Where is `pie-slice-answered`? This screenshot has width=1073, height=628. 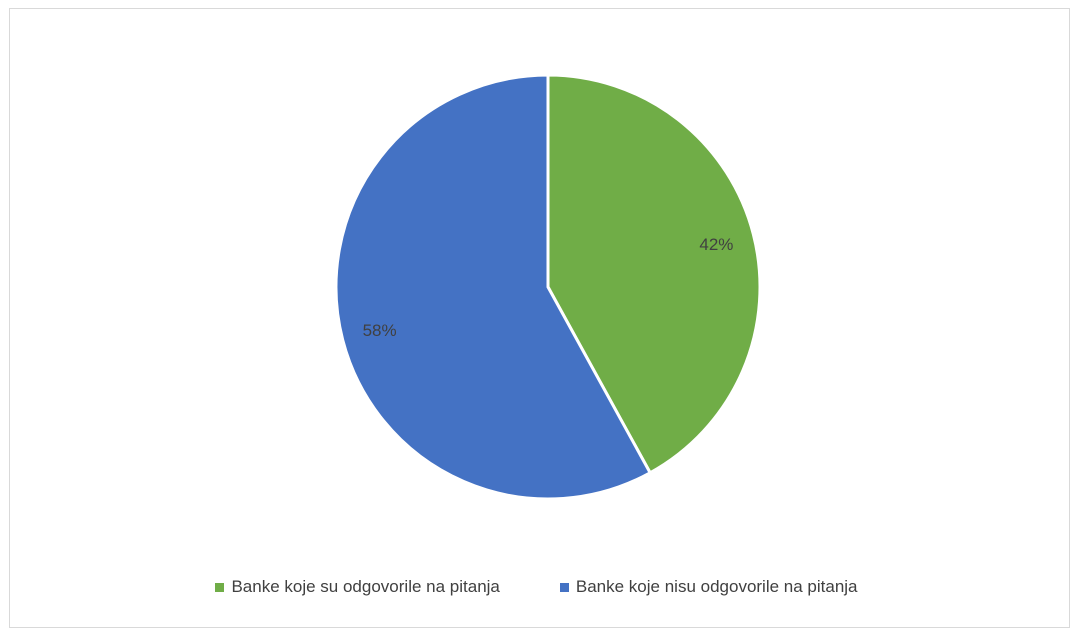 pie-slice-answered is located at coordinates (654, 274).